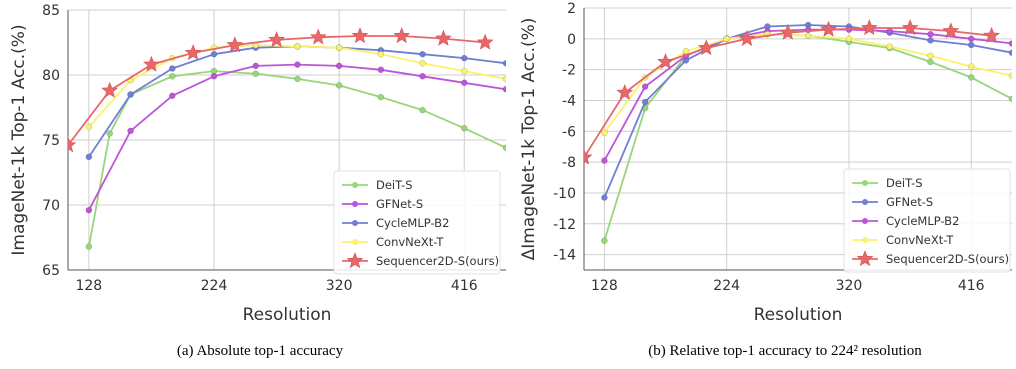  I want to click on series-line-cyclemlp-b2, so click(807, 95).